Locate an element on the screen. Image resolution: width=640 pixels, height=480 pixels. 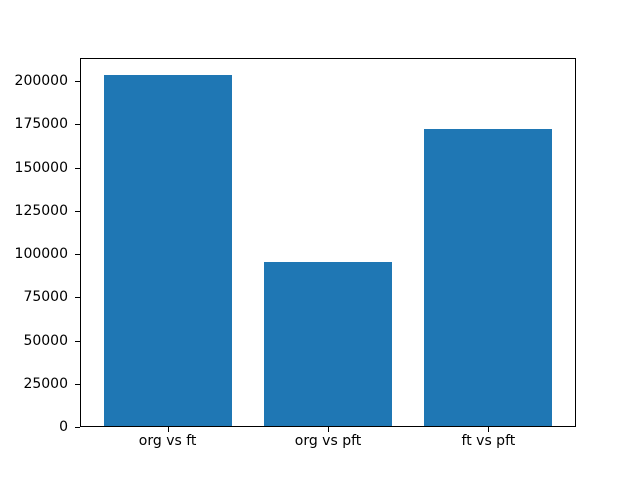
bar-org-vs-pft is located at coordinates (328, 343).